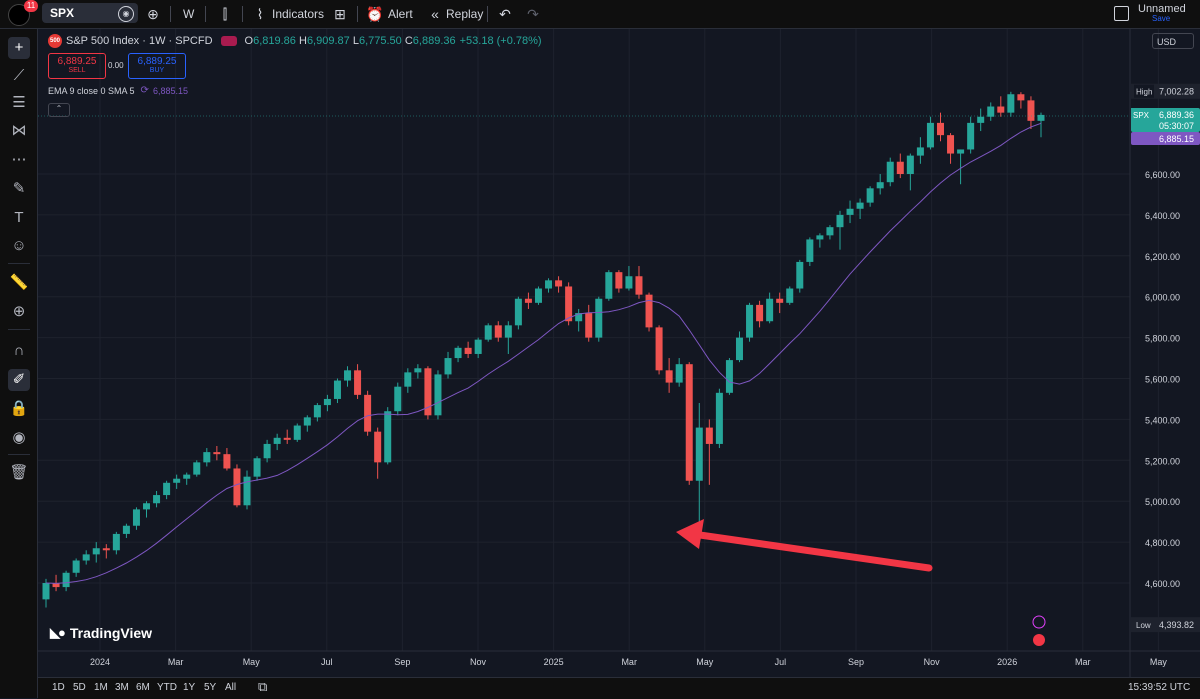  I want to click on zoom-in-icon: ⊕, so click(19, 311).